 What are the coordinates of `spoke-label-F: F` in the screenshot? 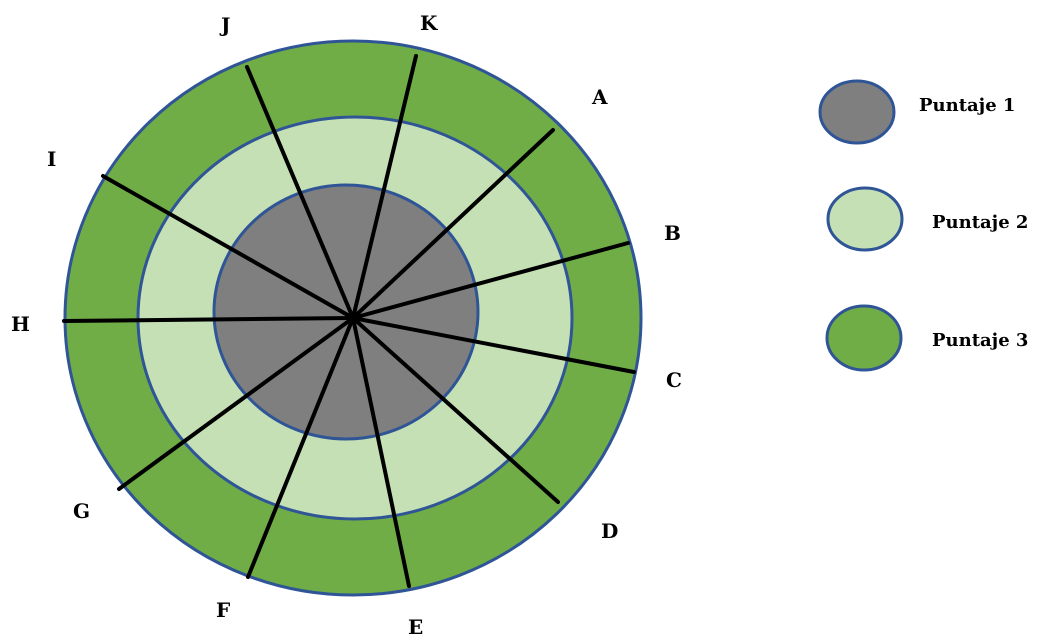 It's located at (223, 610).